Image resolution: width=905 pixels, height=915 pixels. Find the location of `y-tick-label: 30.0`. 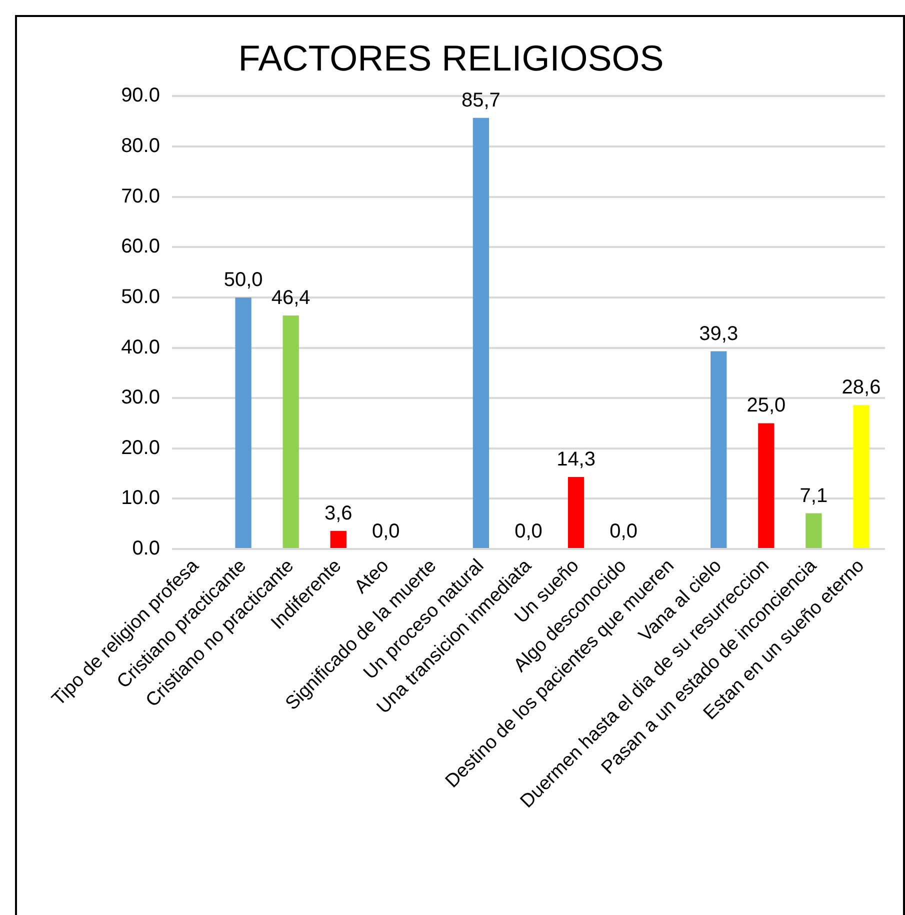

y-tick-label: 30.0 is located at coordinates (140, 397).